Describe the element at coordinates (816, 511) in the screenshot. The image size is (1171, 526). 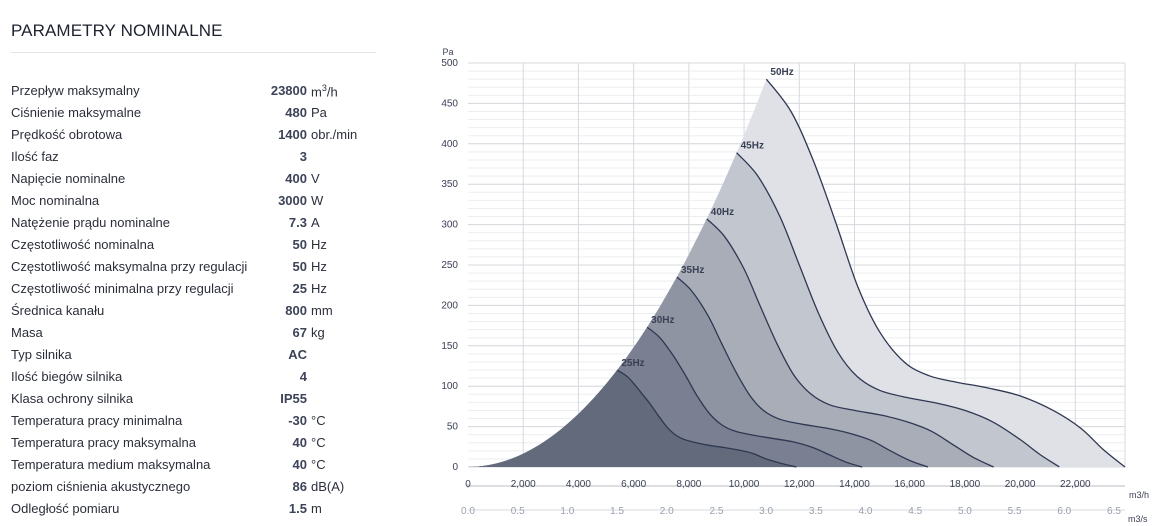
I see `x2-tick-label: 3.5` at that location.